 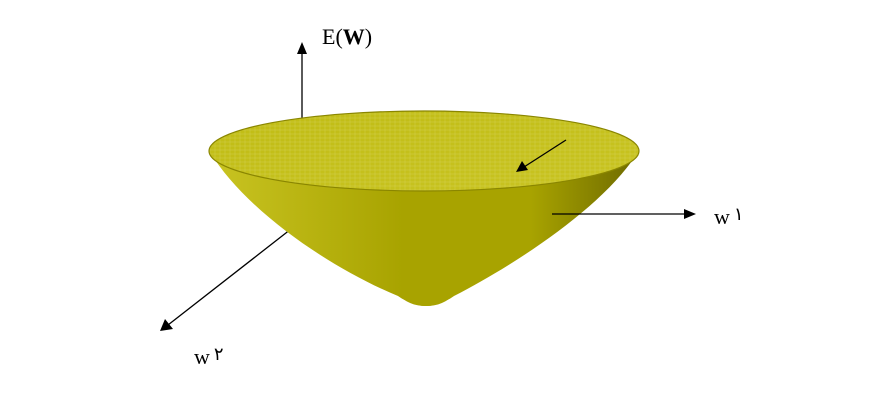 What do you see at coordinates (230, 276) in the screenshot?
I see `w2-axis` at bounding box center [230, 276].